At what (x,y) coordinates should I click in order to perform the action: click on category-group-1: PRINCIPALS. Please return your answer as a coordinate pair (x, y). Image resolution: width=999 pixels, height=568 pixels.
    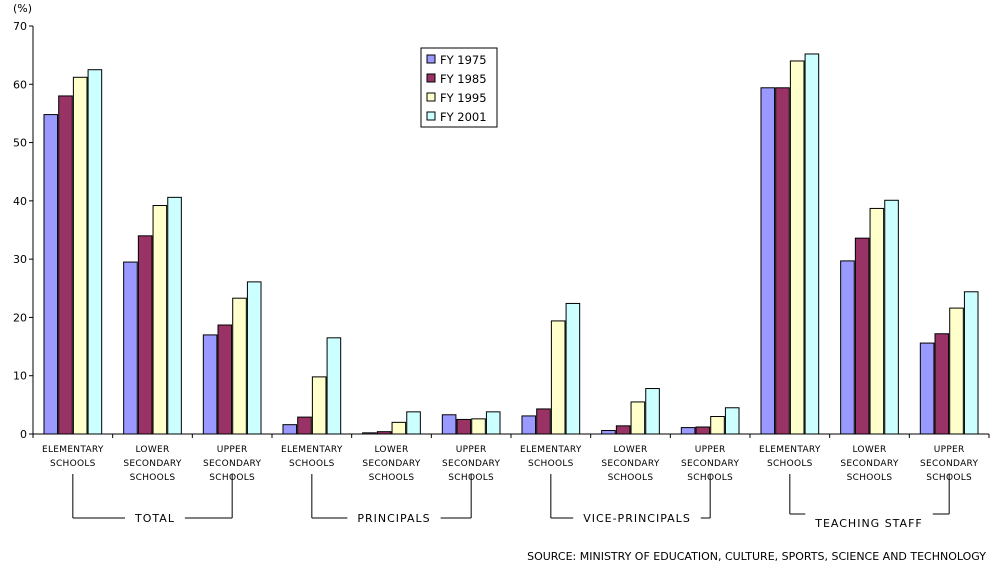
    Looking at the image, I should click on (391, 499).